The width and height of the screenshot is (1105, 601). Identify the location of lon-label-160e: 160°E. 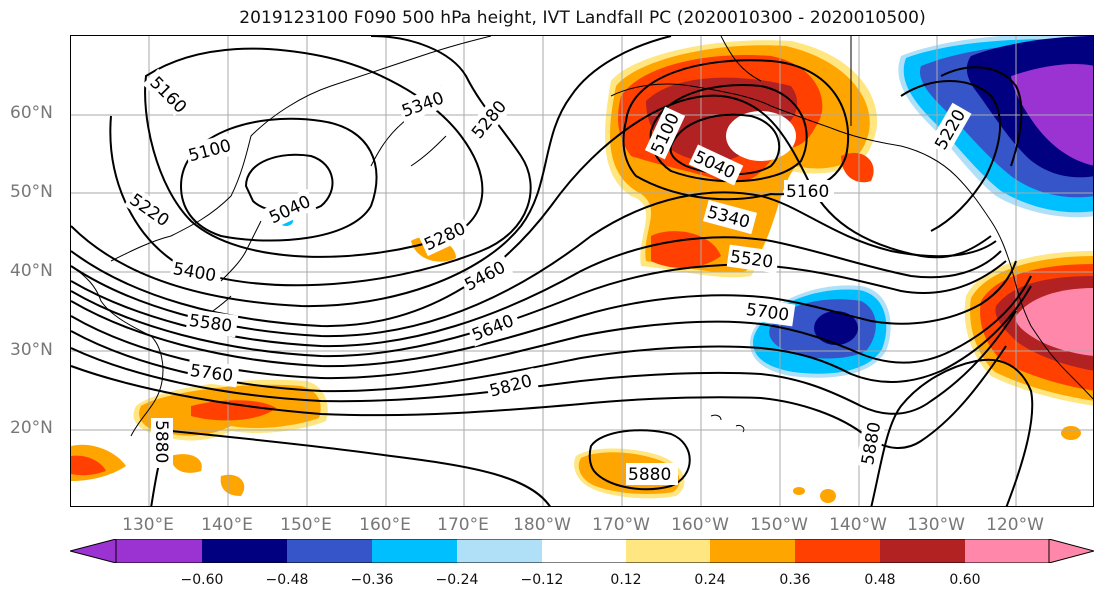
(385, 525).